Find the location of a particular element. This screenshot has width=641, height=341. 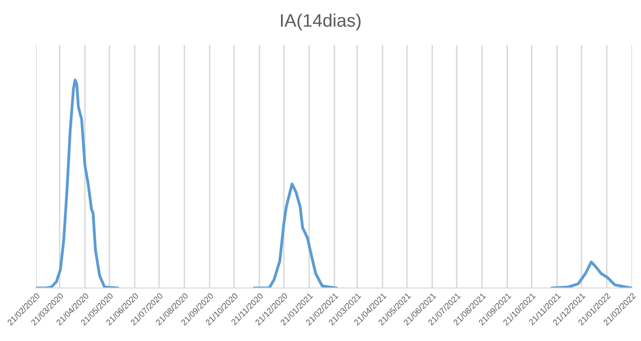

chart-title: IA(14dias) is located at coordinates (321, 22).